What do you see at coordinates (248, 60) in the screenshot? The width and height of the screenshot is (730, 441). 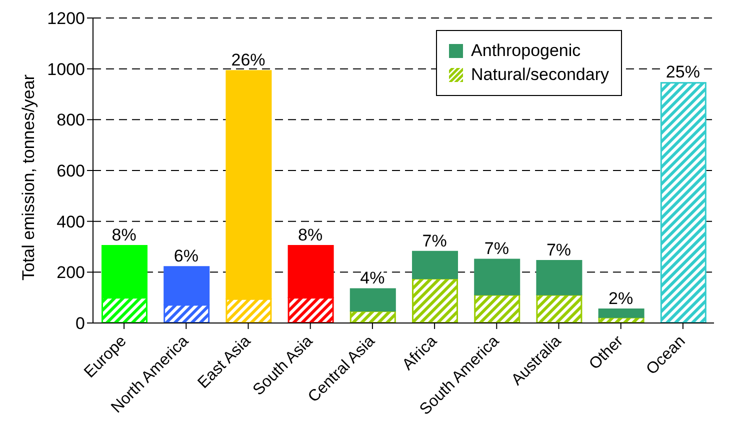 I see `annotation: 26%` at bounding box center [248, 60].